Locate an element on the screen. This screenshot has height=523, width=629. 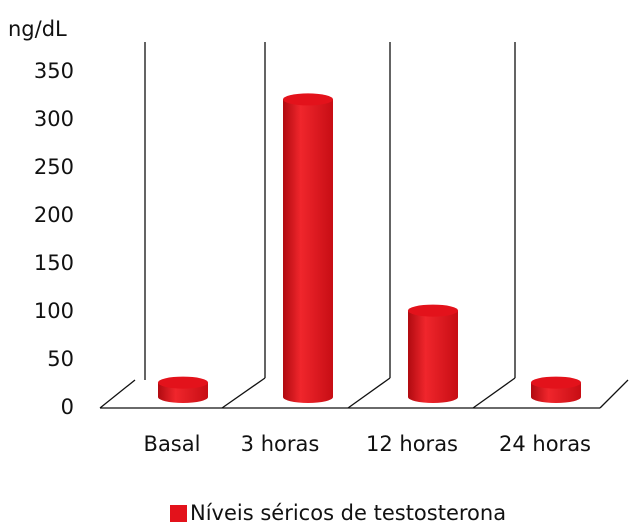
y-axis-label: ng/dL is located at coordinates (37, 29).